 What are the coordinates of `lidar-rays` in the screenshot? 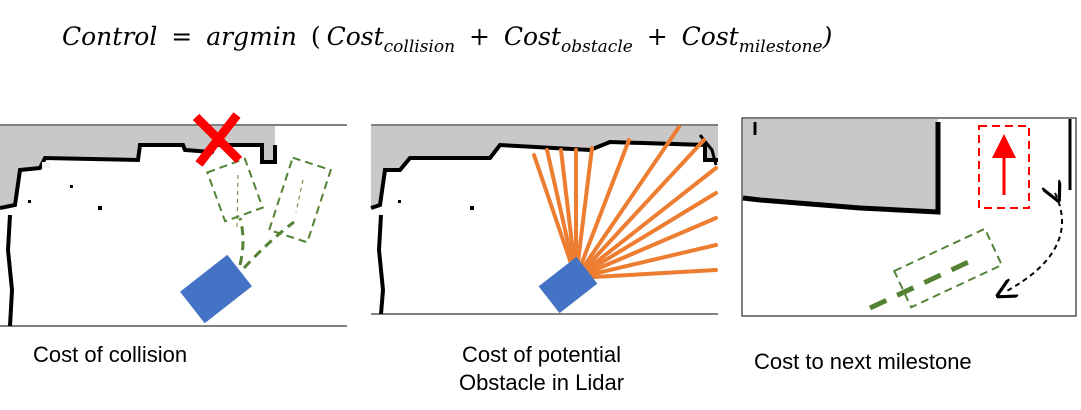 It's located at (625, 202).